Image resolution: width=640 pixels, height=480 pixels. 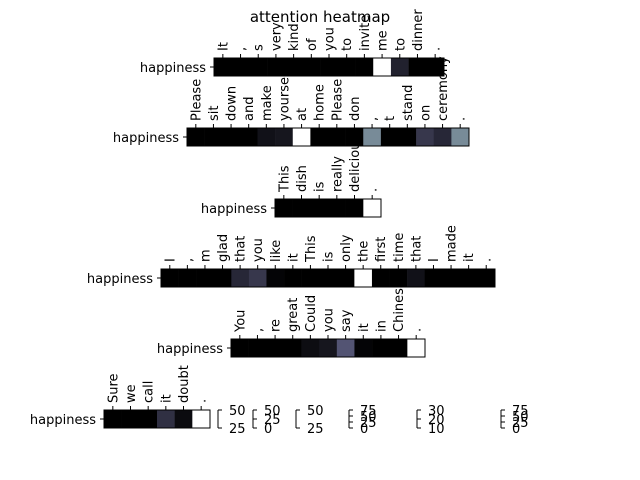 What do you see at coordinates (131, 393) in the screenshot?
I see `x-tick-label: we` at bounding box center [131, 393].